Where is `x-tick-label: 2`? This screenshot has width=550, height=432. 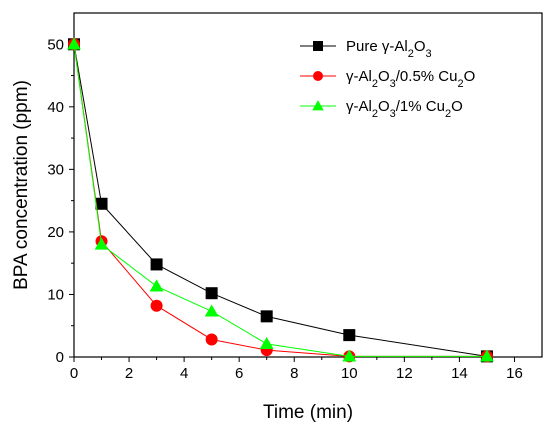
x-tick-label: 2 is located at coordinates (129, 373).